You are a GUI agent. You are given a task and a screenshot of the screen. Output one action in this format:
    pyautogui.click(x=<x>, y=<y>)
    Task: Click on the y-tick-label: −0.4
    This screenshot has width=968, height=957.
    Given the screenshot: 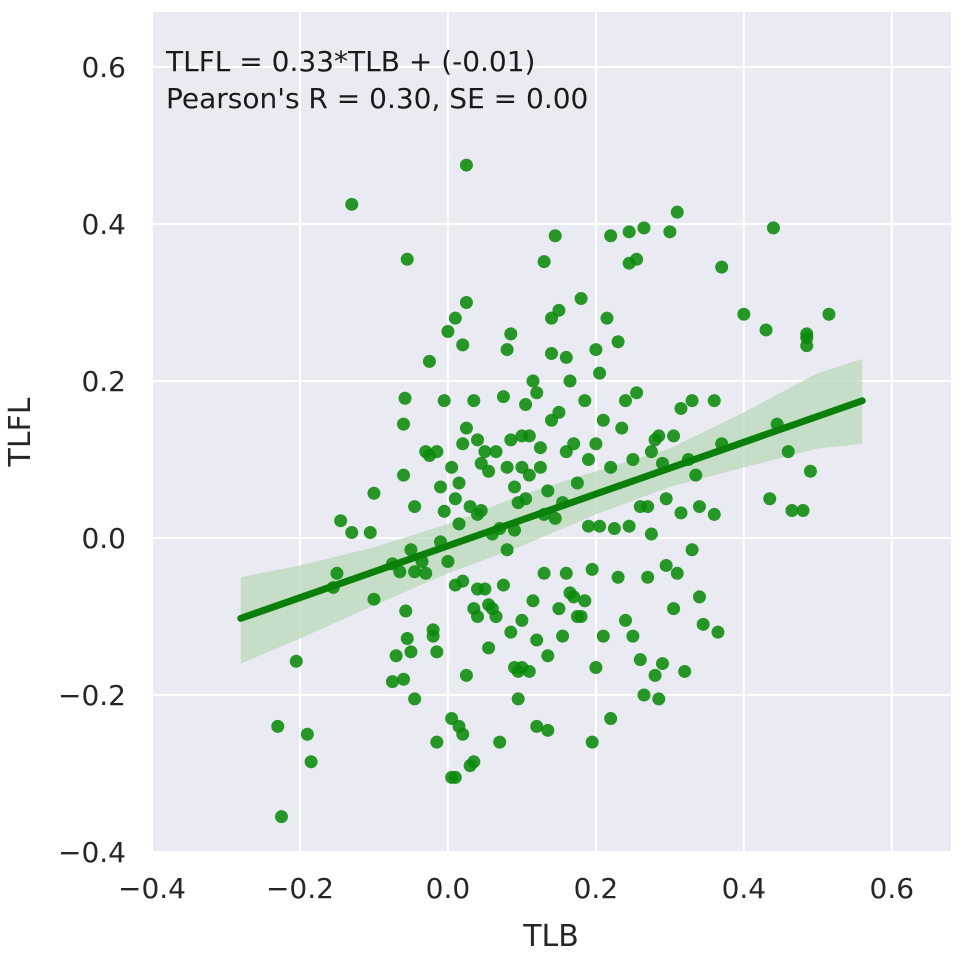 What is the action you would take?
    pyautogui.click(x=92, y=852)
    